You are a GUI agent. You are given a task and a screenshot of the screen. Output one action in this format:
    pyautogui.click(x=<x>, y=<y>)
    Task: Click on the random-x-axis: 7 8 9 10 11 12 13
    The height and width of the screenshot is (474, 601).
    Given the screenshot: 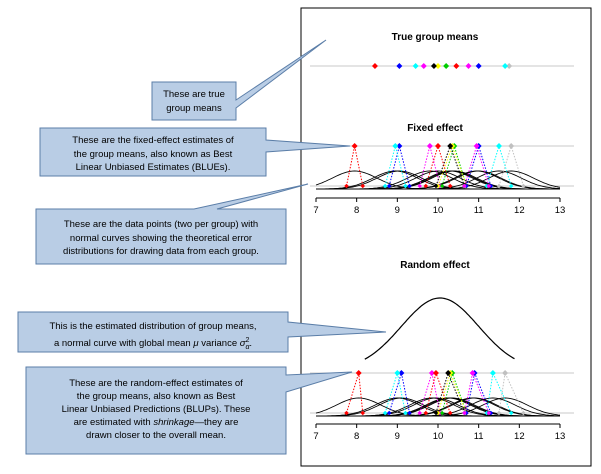 What is the action you would take?
    pyautogui.click(x=439, y=432)
    